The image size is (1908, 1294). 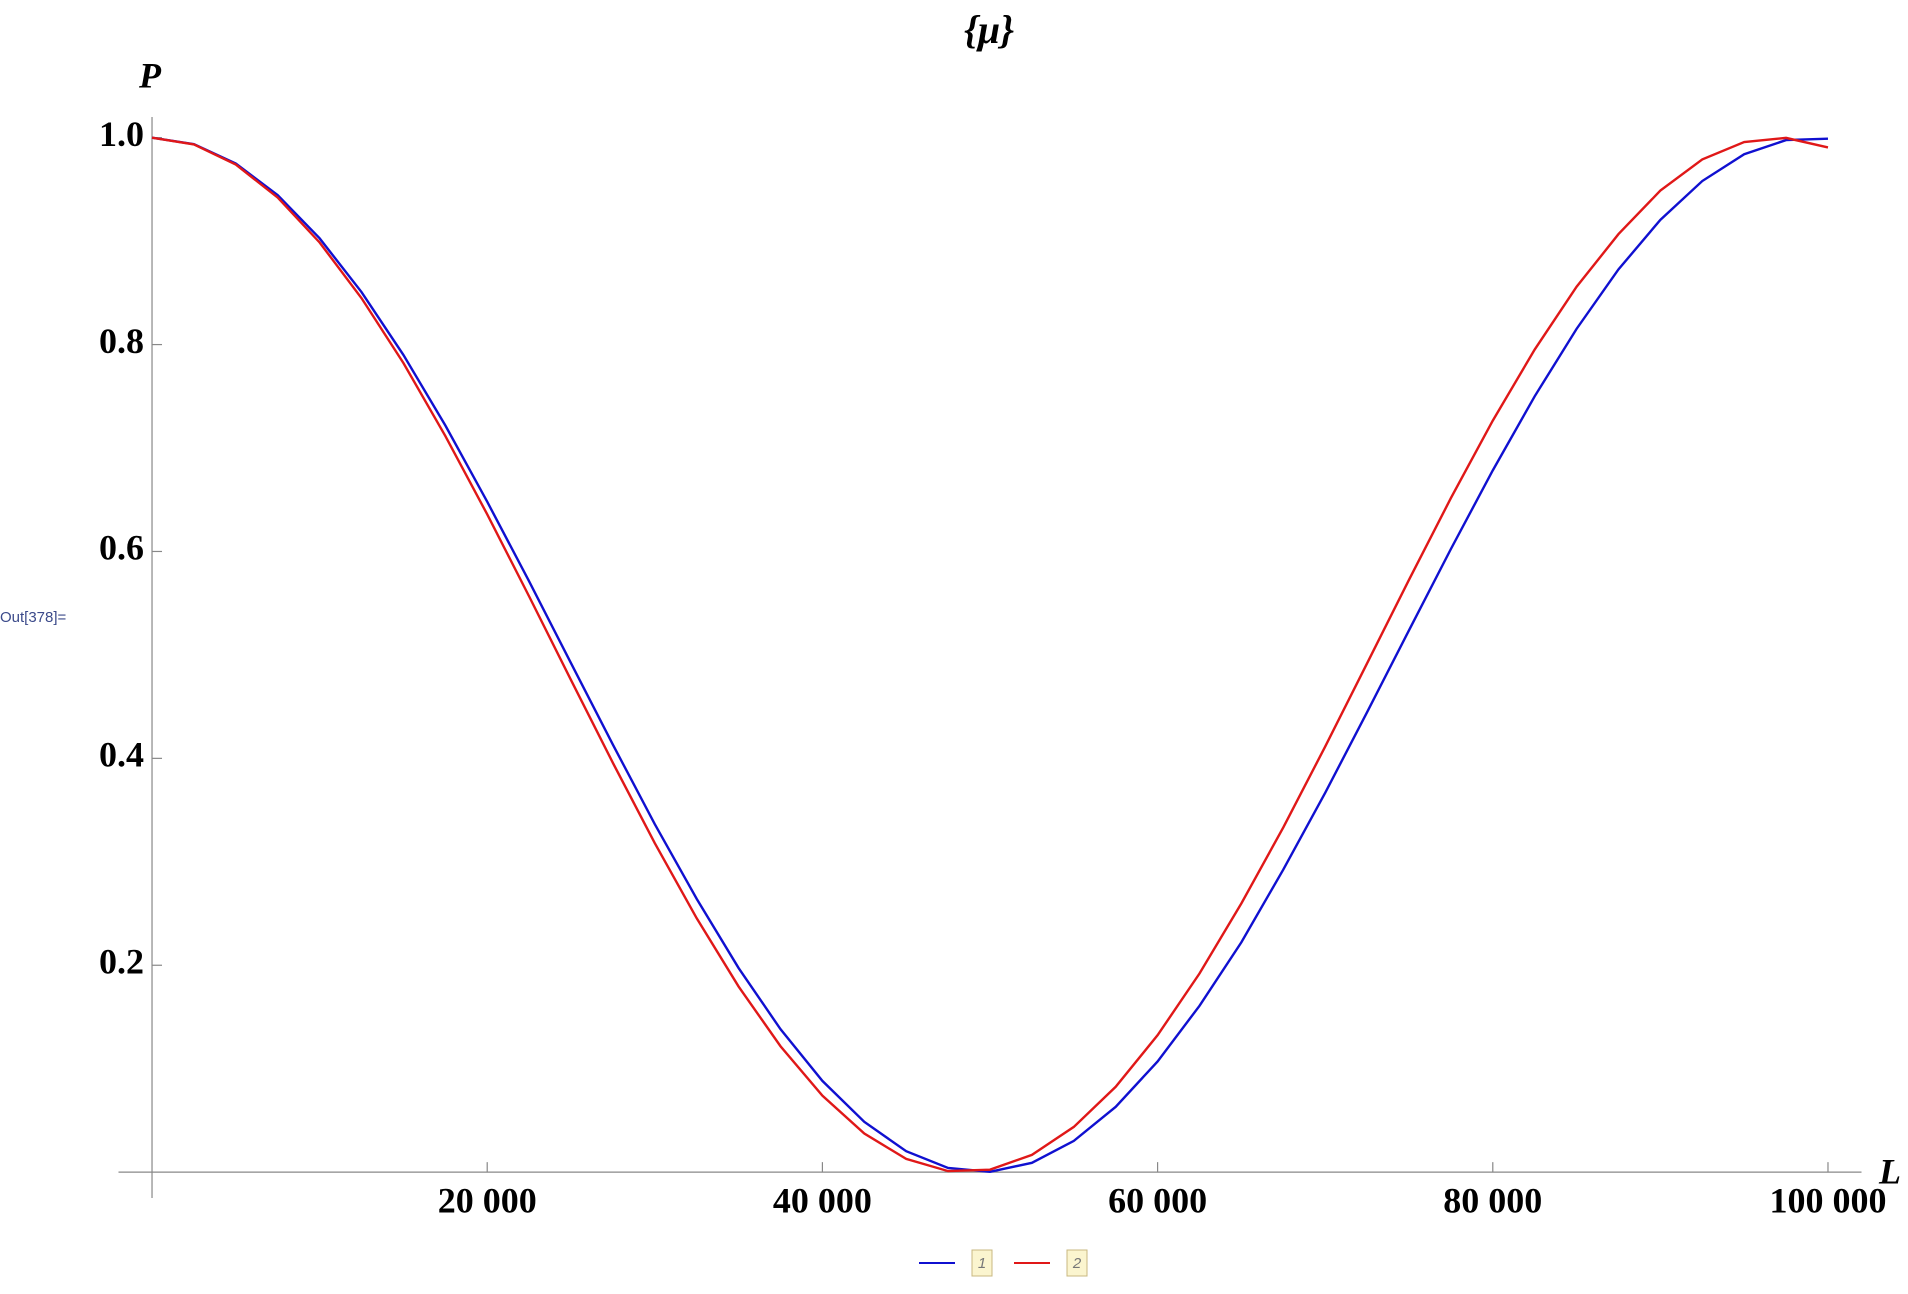 What do you see at coordinates (1157, 1200) in the screenshot?
I see `x-tick-label: 60 000` at bounding box center [1157, 1200].